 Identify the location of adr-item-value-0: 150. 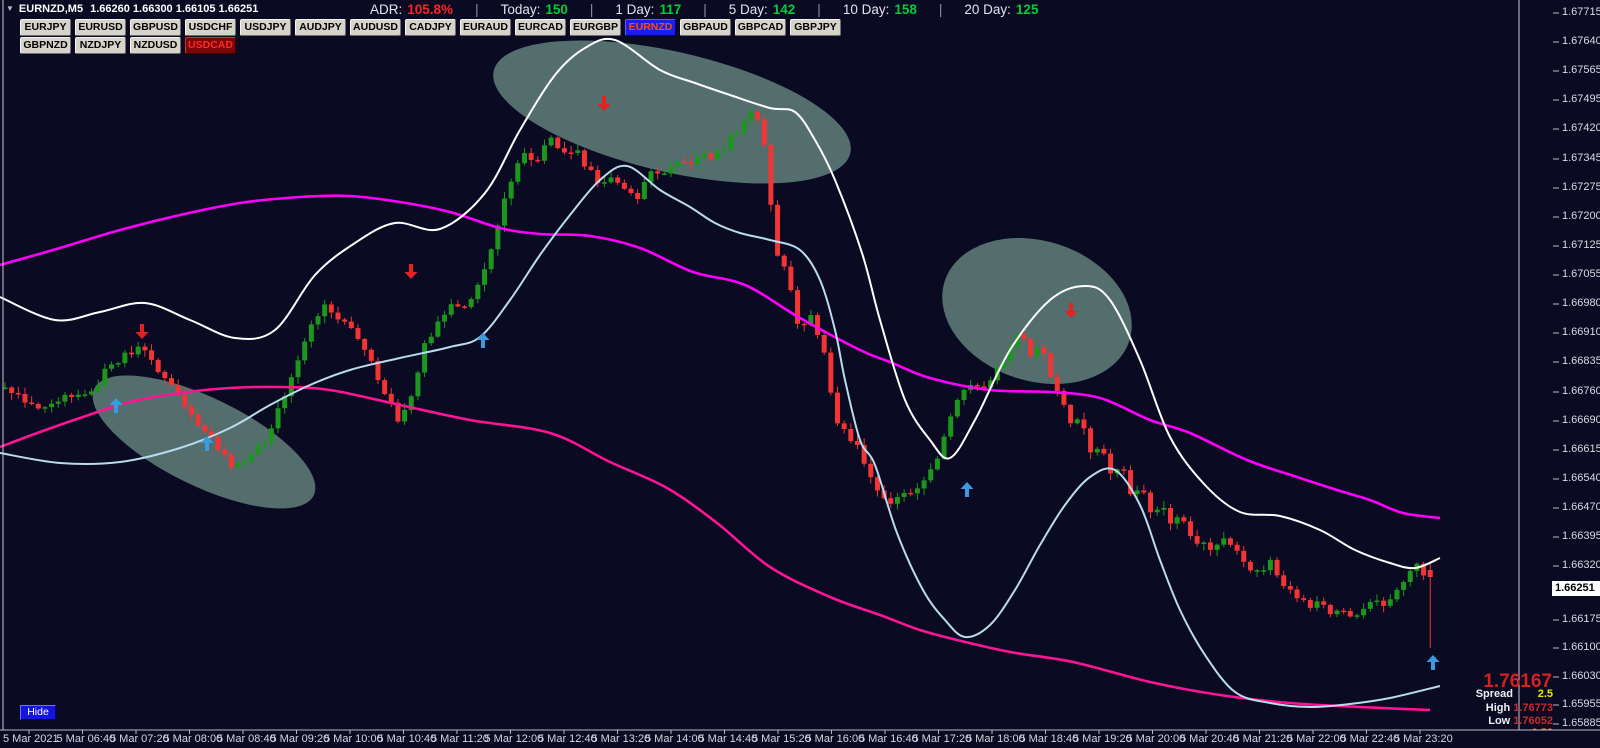
(556, 9).